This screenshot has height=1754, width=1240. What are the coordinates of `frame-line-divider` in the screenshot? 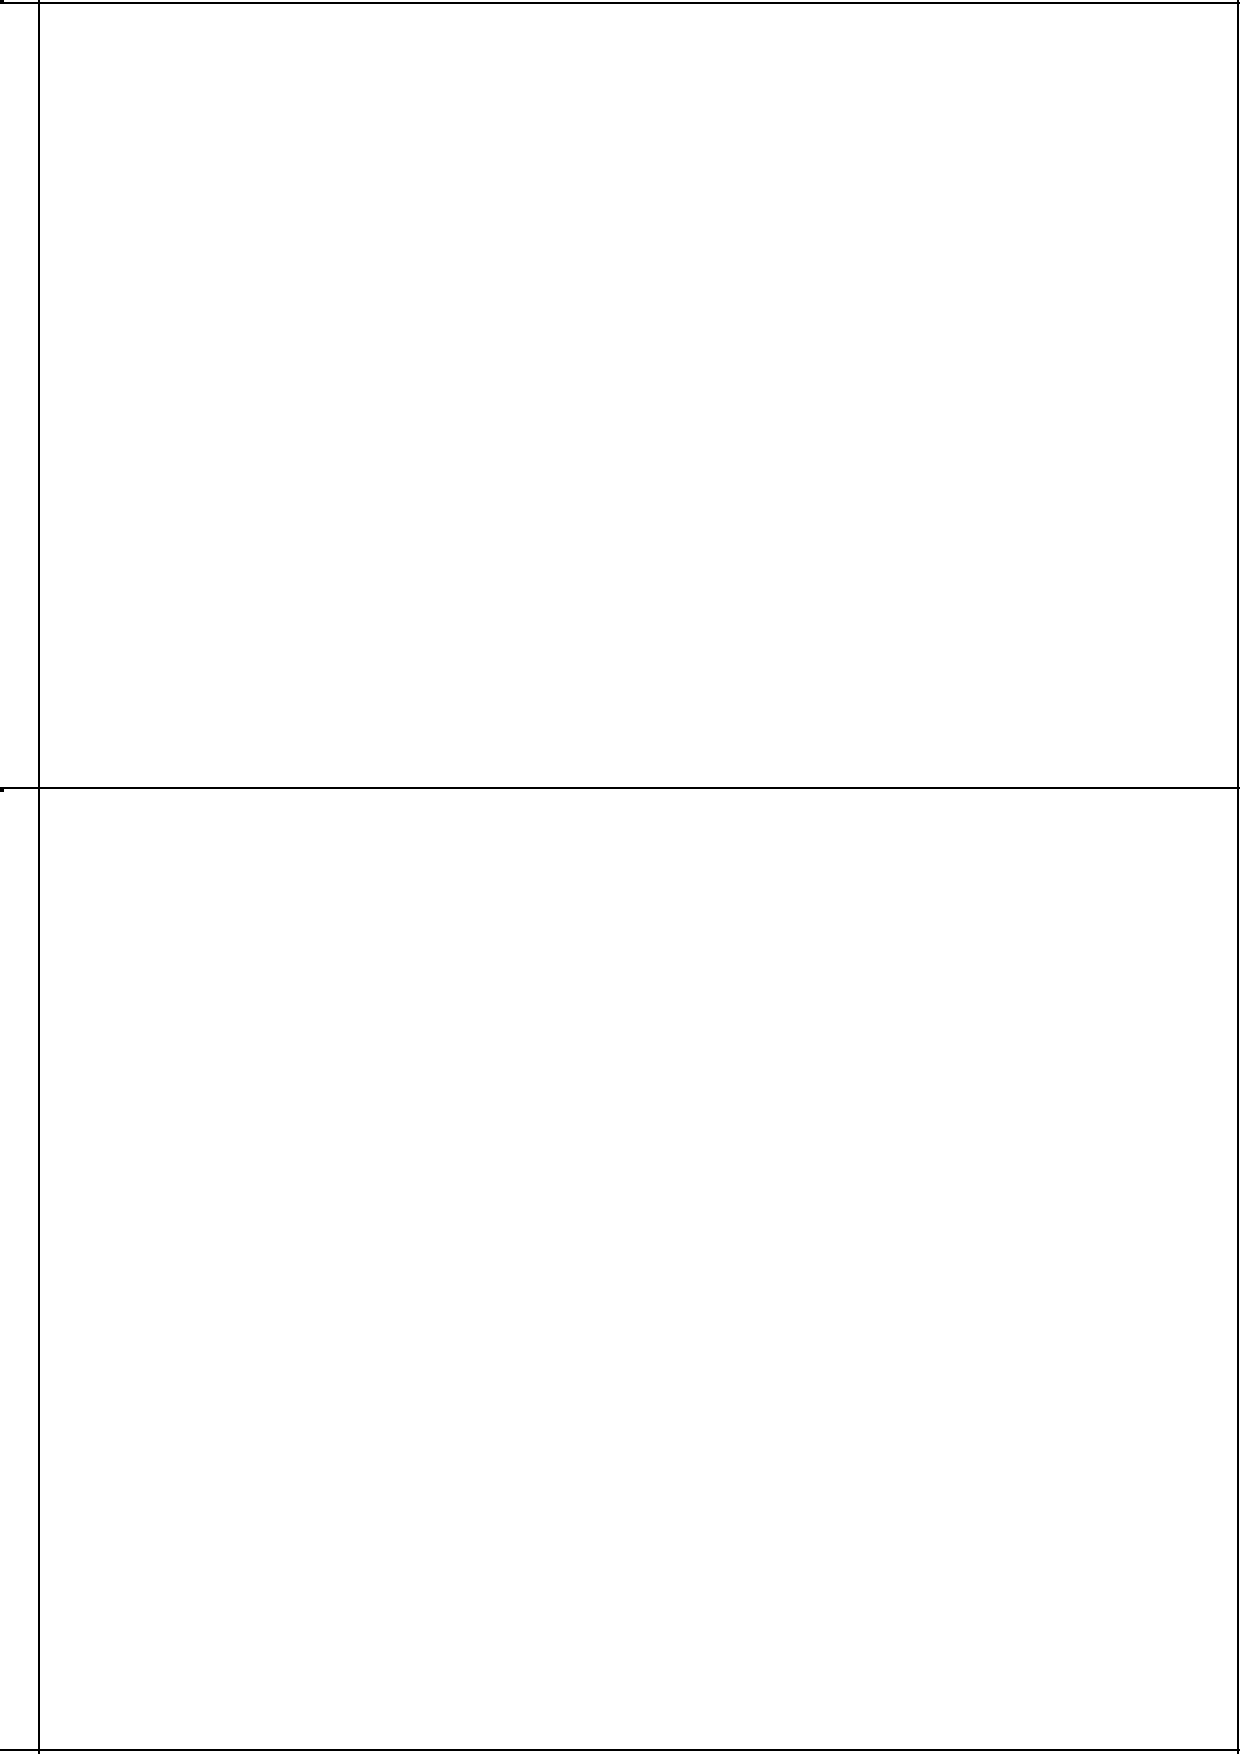 It's located at (620, 788).